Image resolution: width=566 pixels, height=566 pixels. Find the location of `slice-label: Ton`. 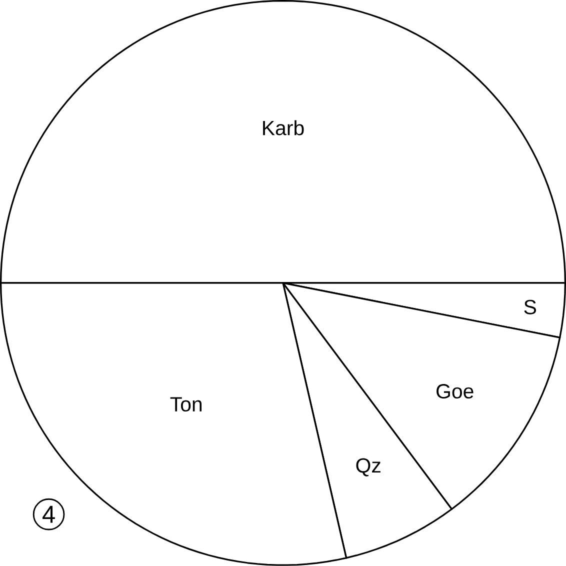

slice-label: Ton is located at coordinates (186, 404).